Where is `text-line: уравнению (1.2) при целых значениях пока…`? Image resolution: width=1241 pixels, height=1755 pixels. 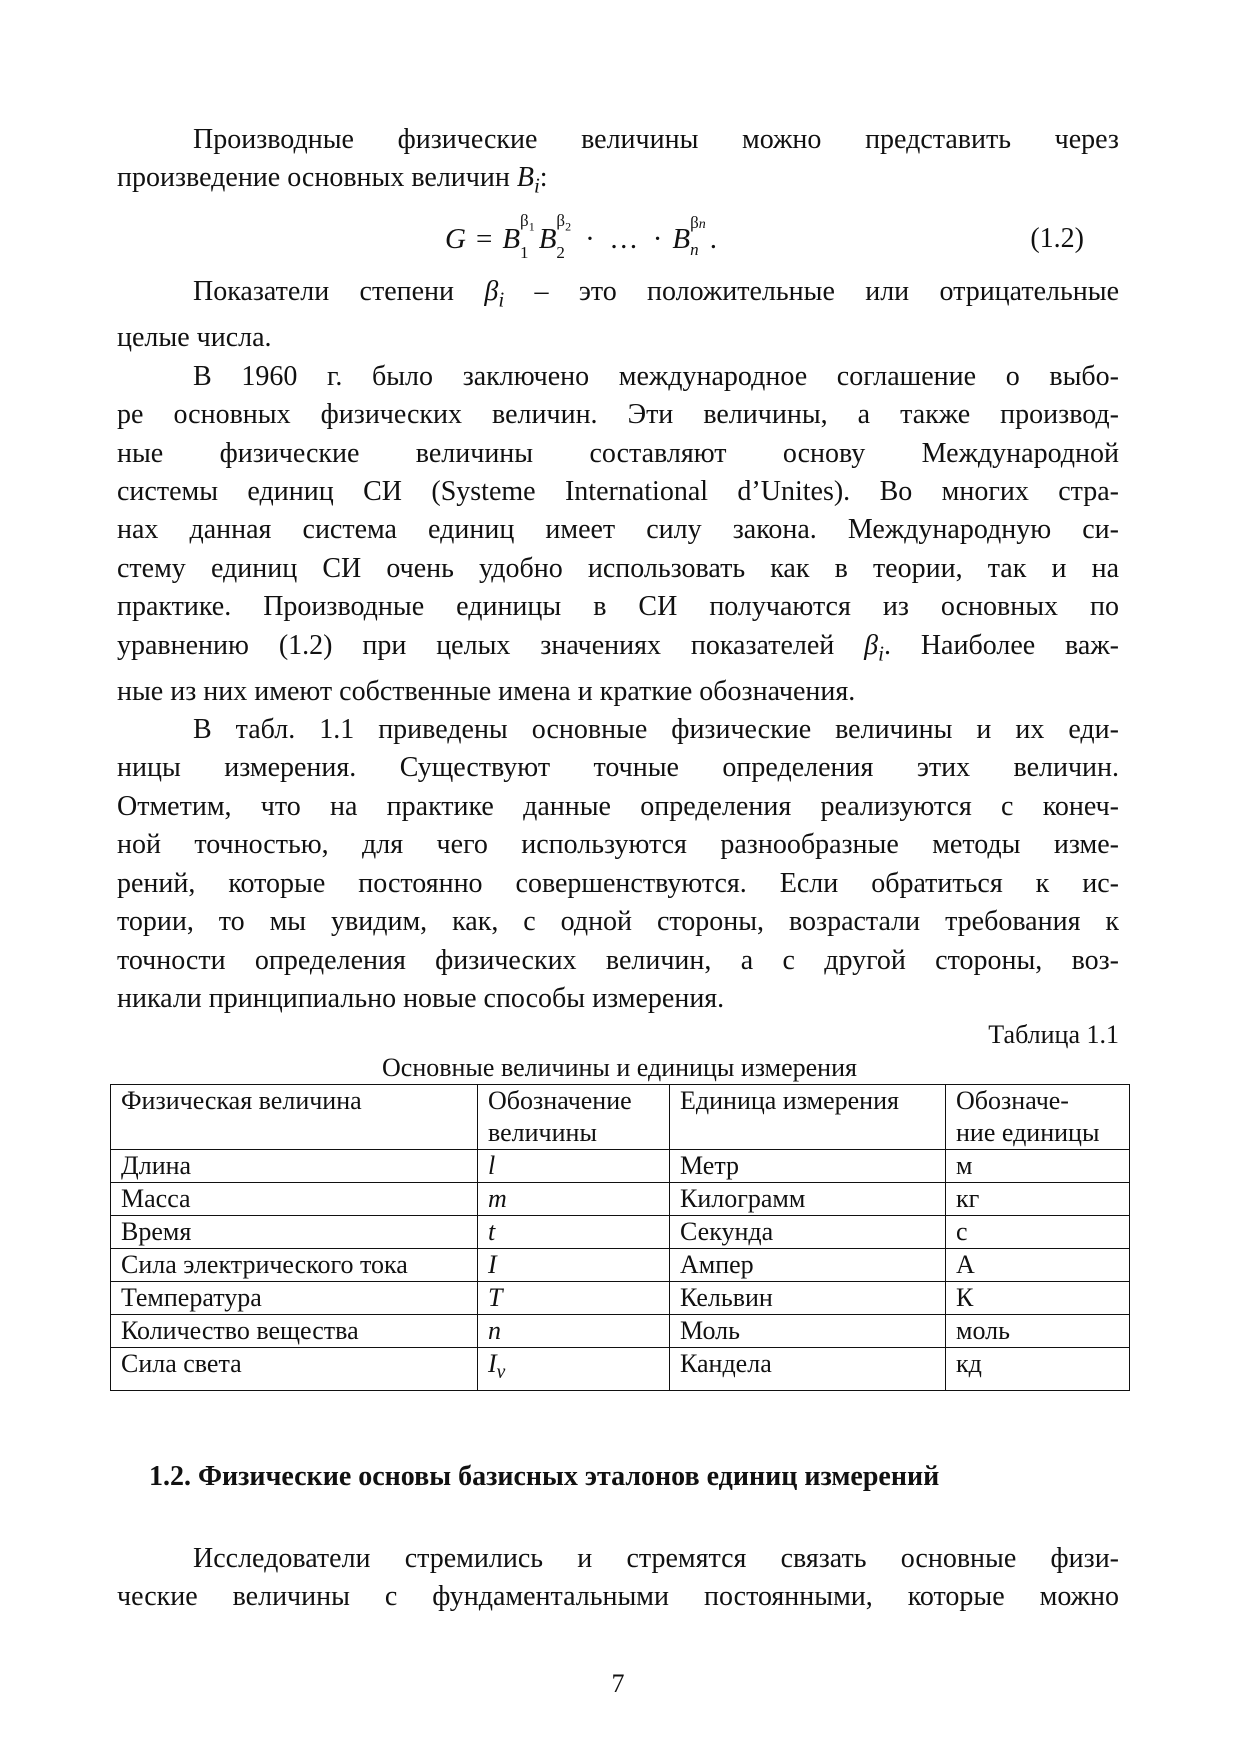
text-line: уравнению (1.2) при целых значениях пока… is located at coordinates (618, 647).